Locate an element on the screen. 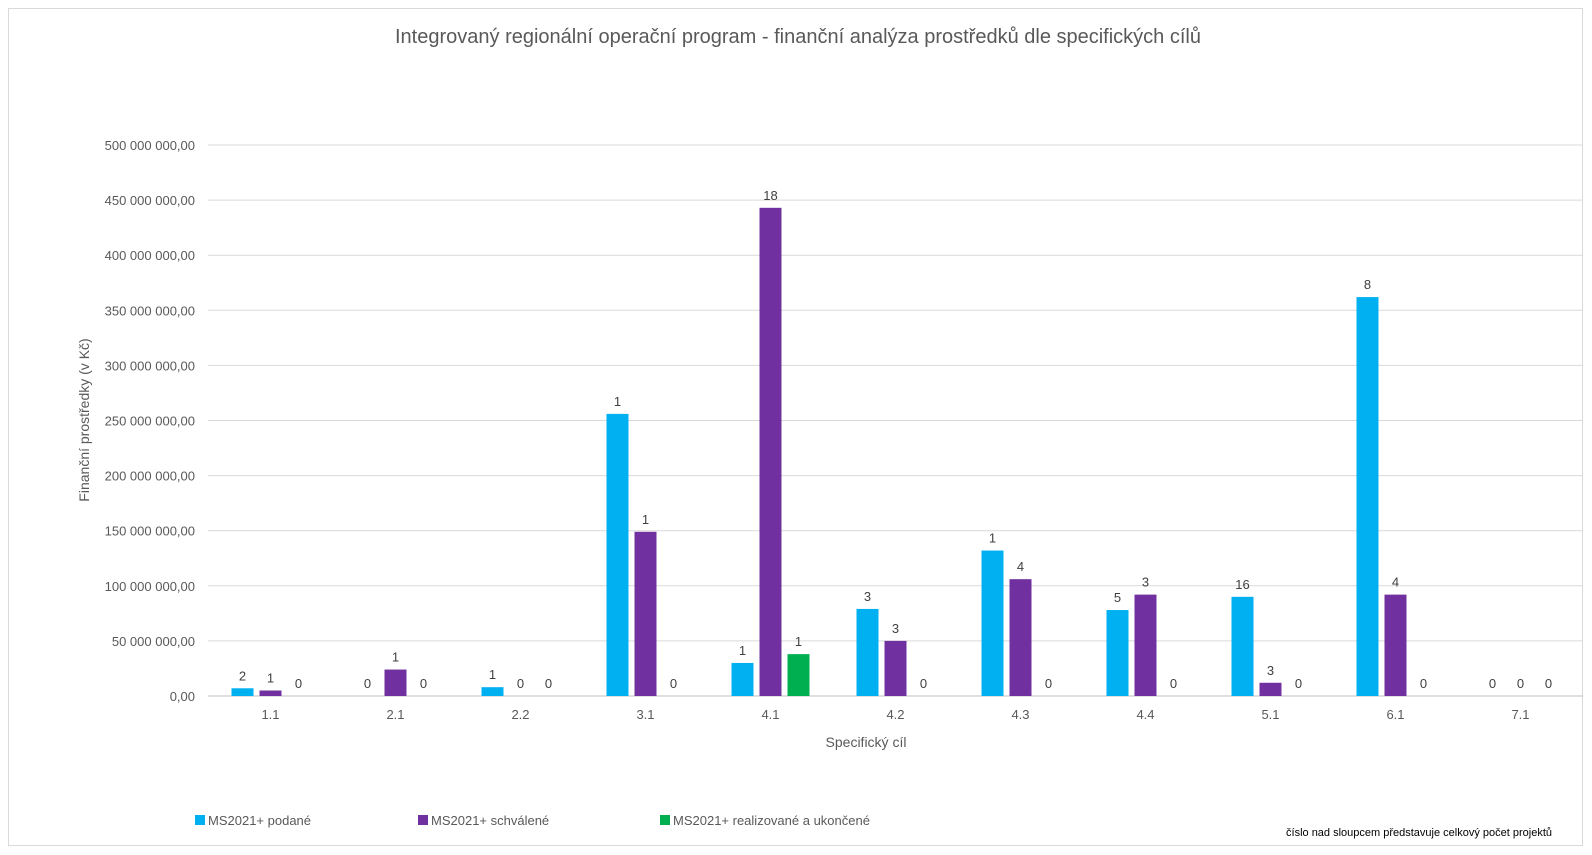  x-tick-label: 2.1 is located at coordinates (395, 714).